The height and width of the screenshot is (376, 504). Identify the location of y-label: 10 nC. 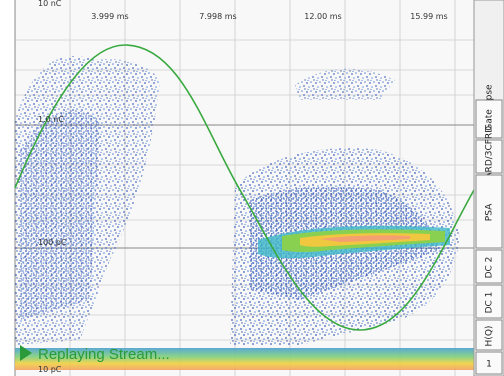
(50, 4).